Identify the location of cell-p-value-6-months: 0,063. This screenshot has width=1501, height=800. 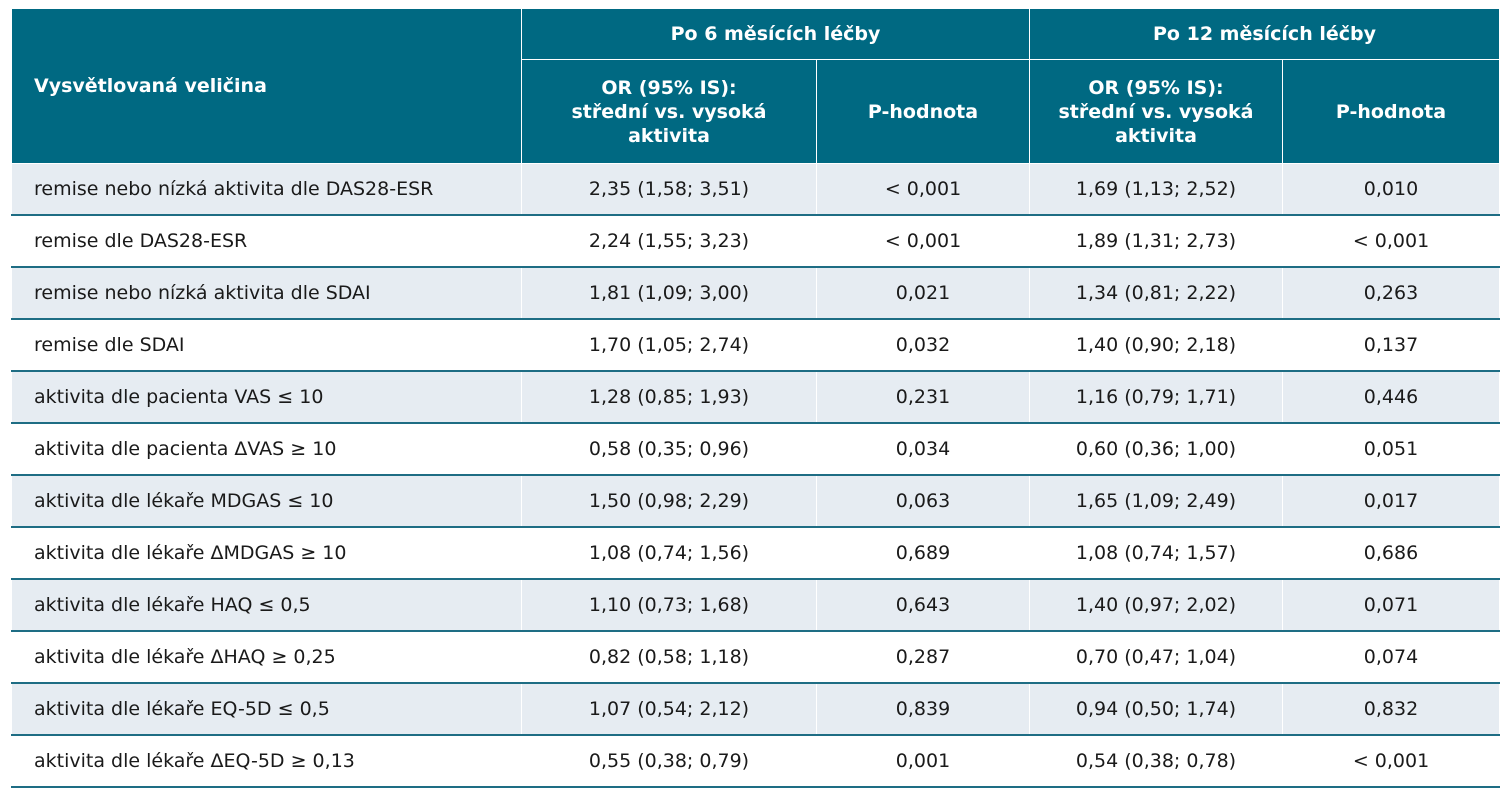
(923, 501).